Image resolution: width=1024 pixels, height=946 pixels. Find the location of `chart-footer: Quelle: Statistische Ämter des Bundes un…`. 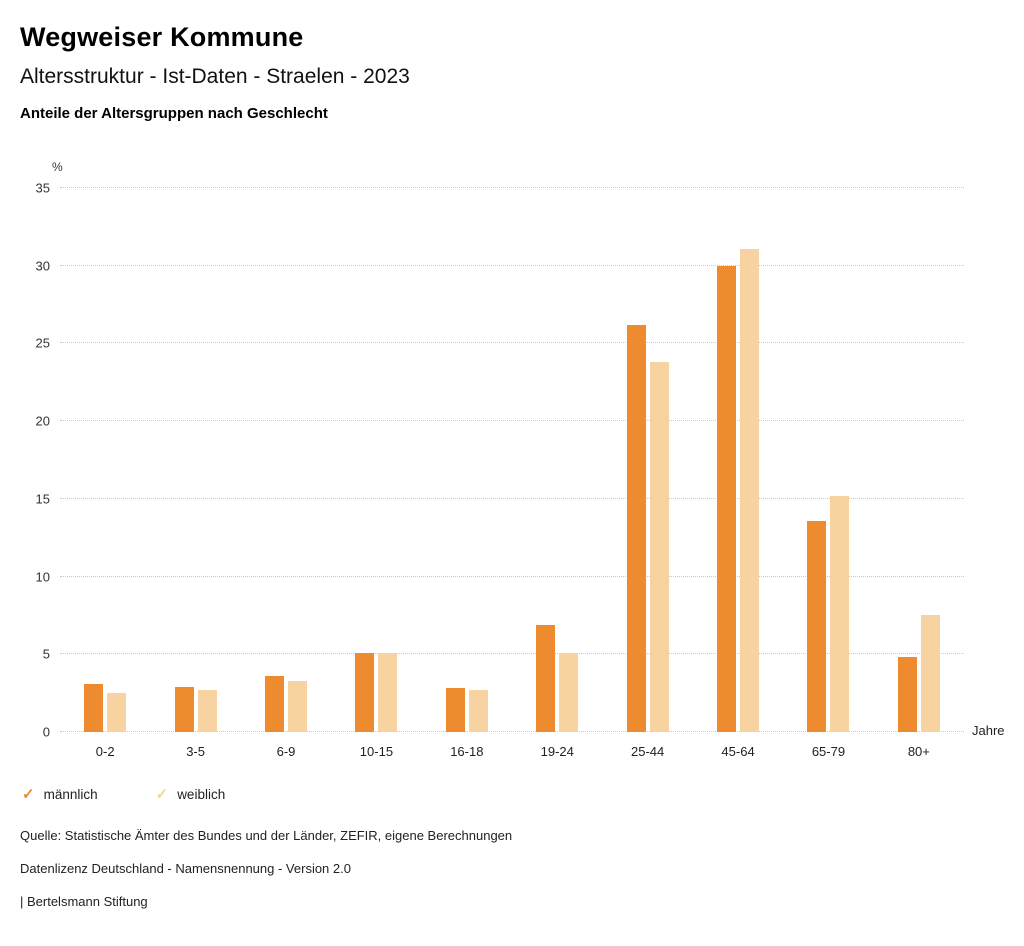

chart-footer: Quelle: Statistische Ämter des Bundes un… is located at coordinates (512, 868).